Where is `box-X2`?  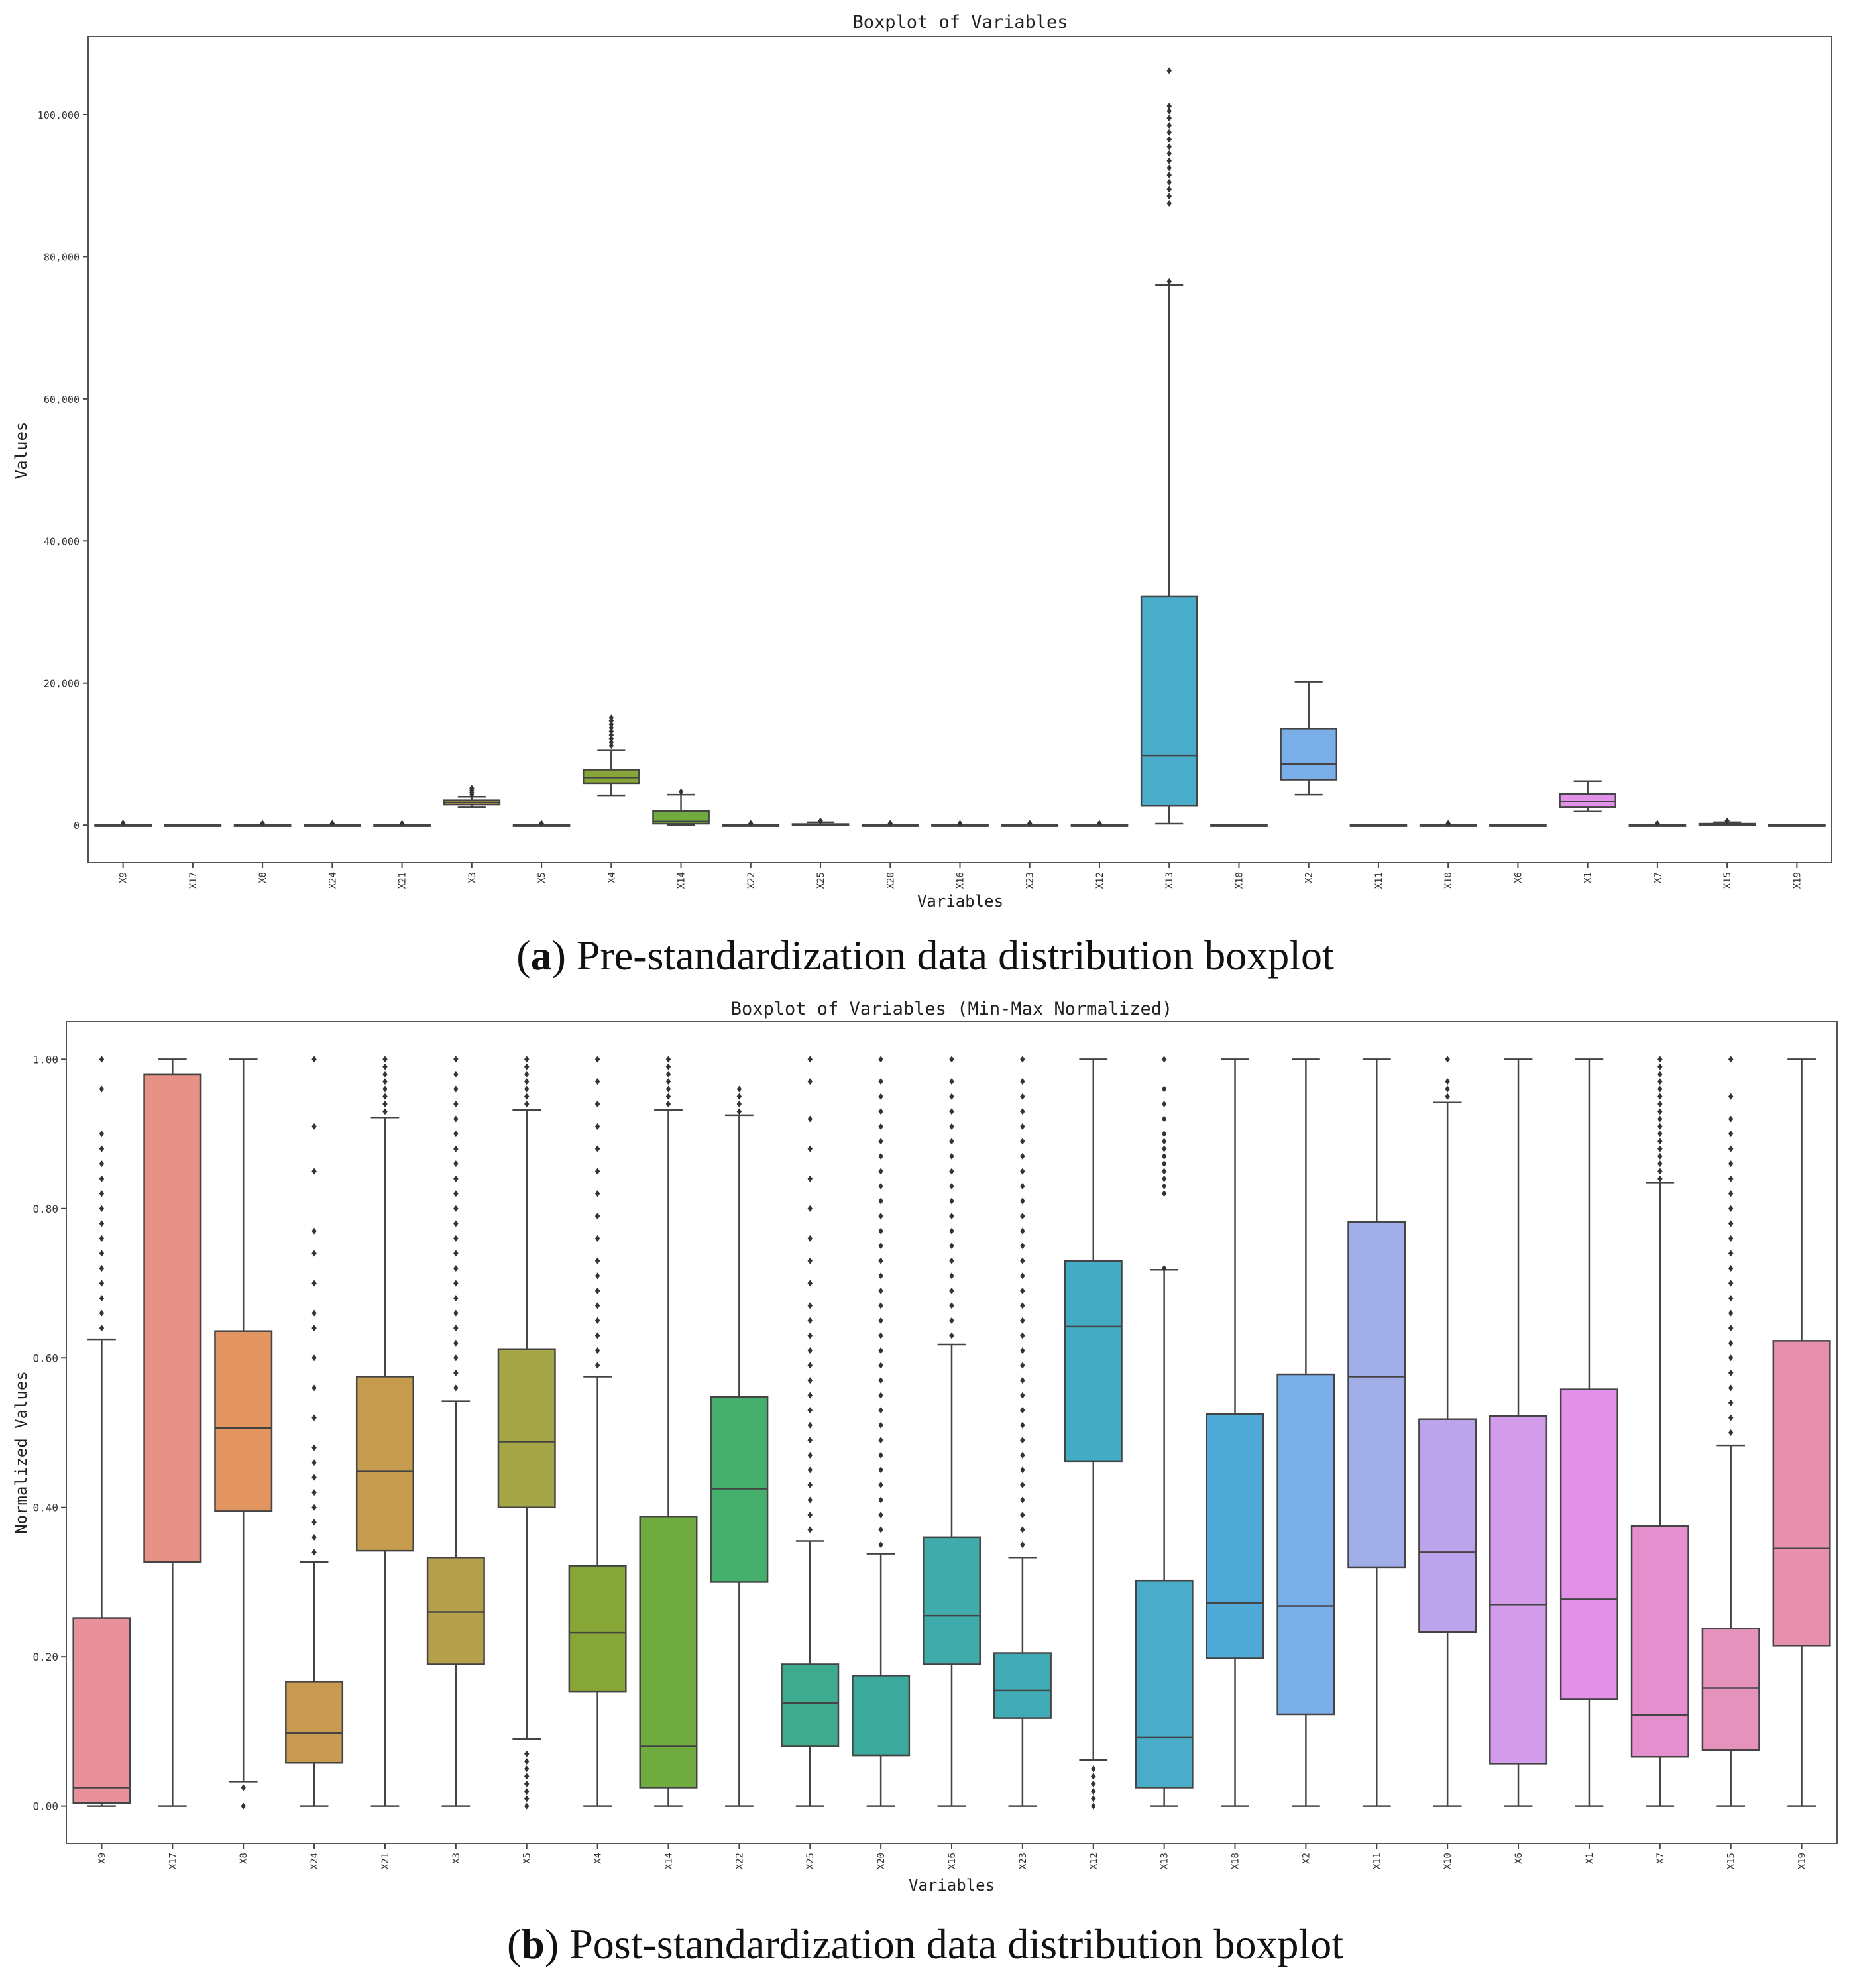 box-X2 is located at coordinates (1309, 738).